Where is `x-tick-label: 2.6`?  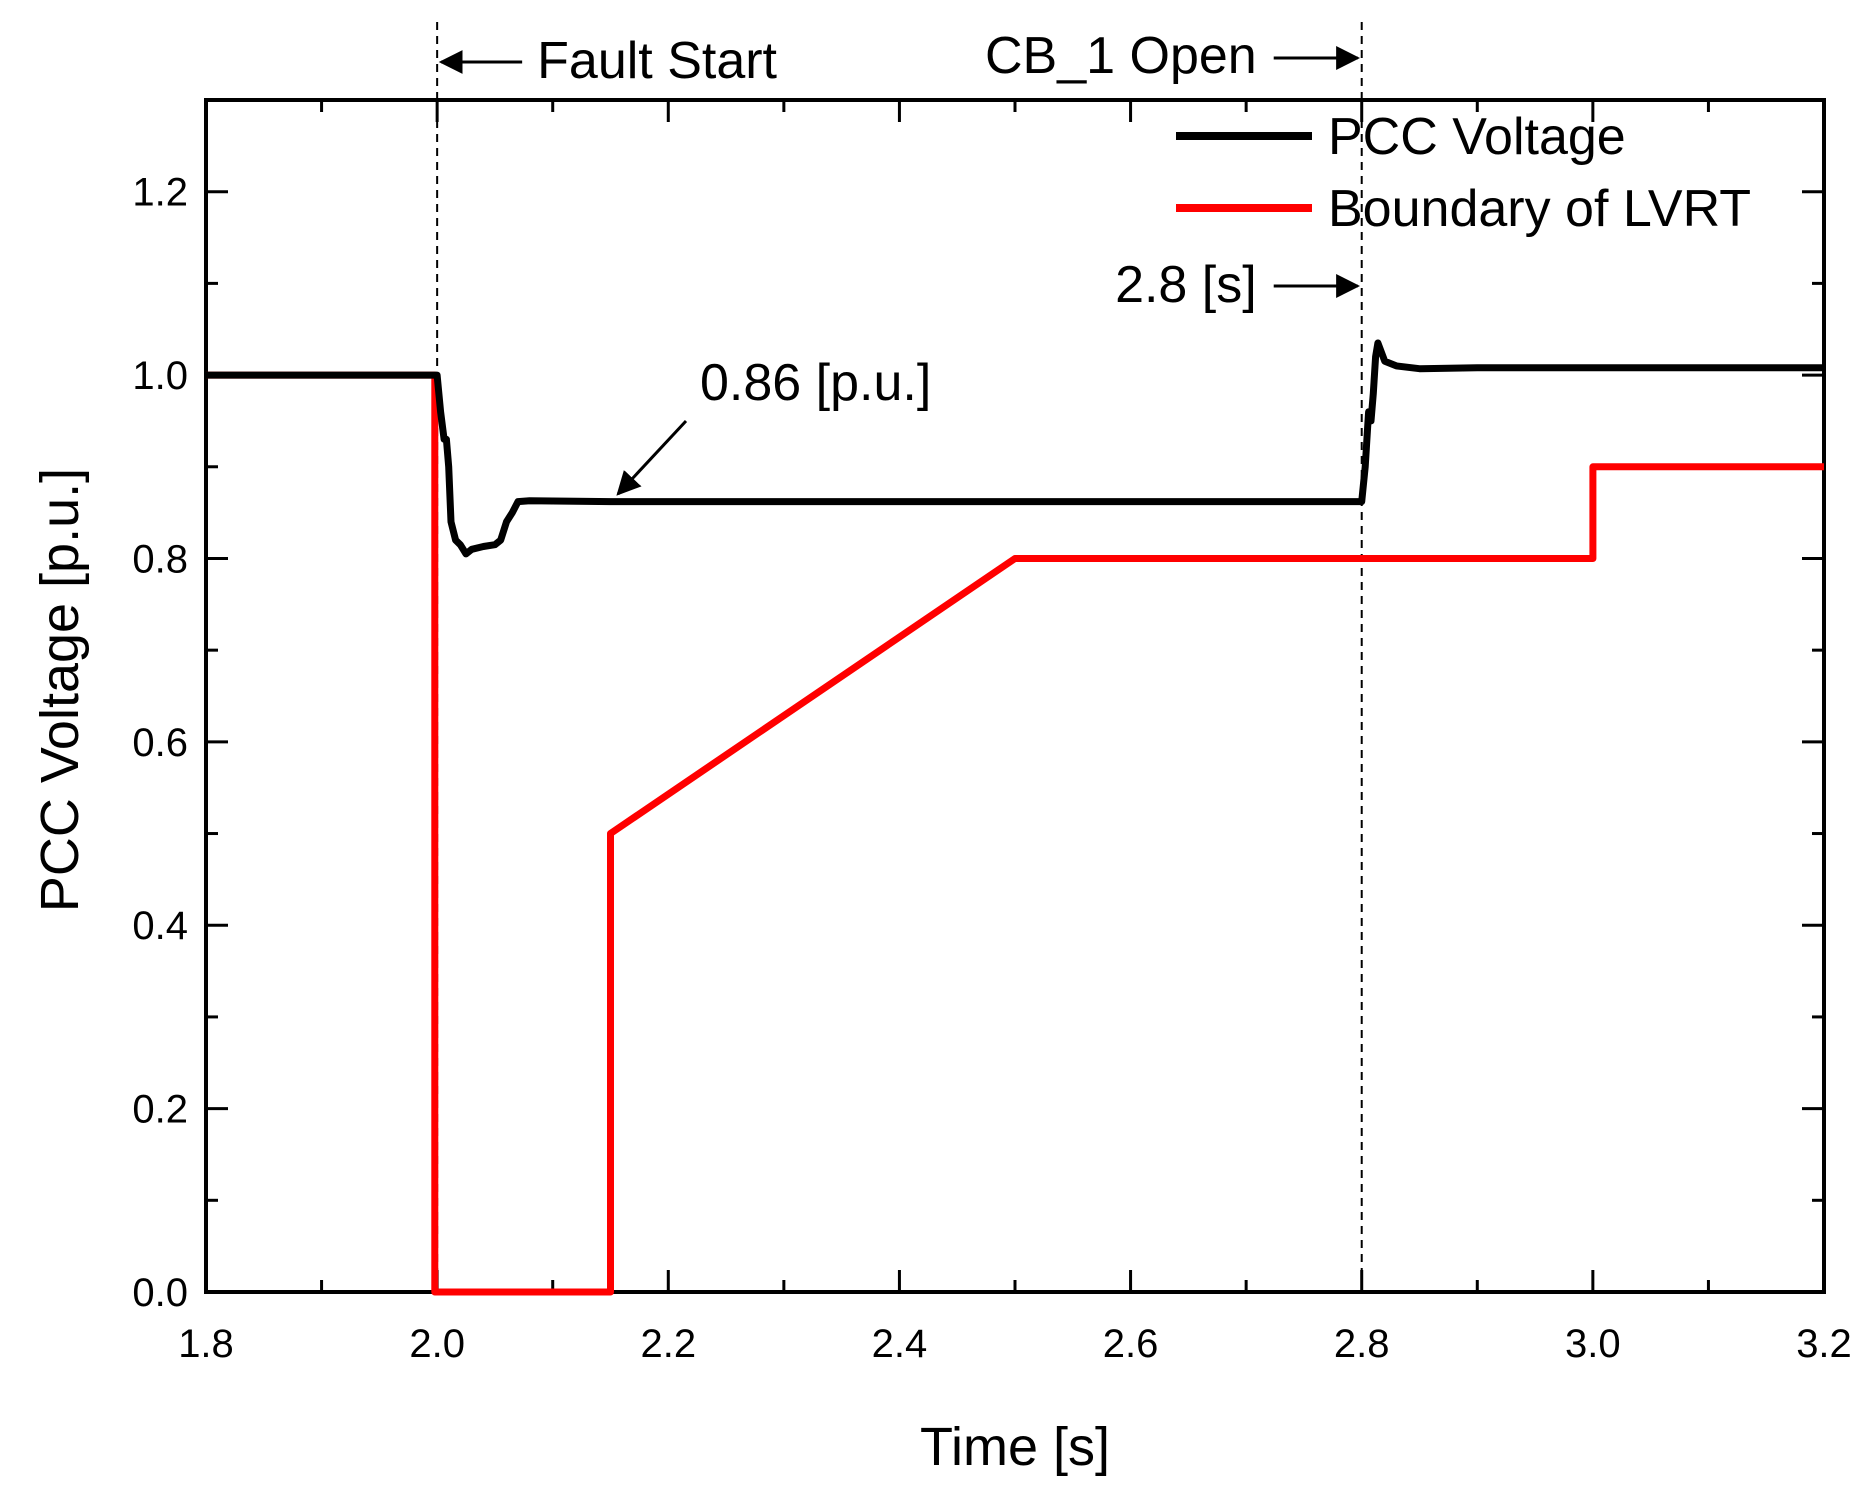 x-tick-label: 2.6 is located at coordinates (1131, 1344).